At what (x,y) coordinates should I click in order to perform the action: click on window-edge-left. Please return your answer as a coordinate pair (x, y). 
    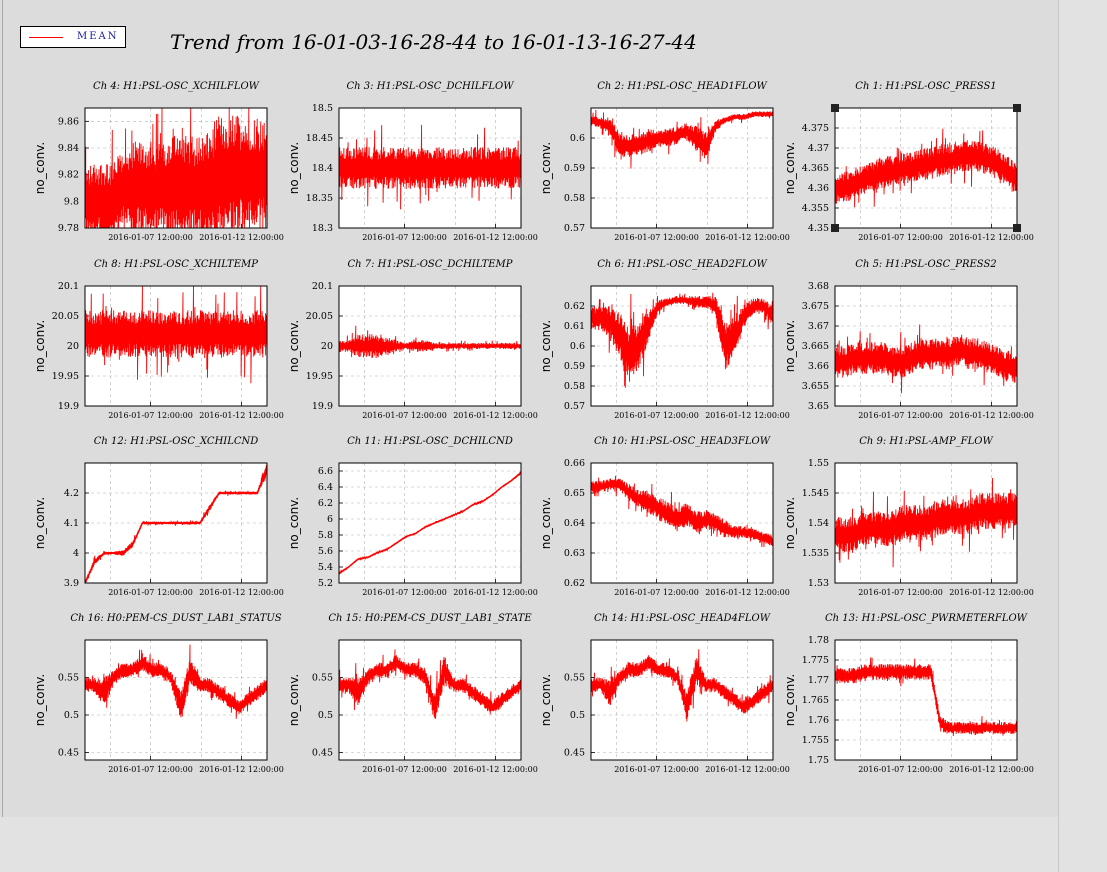
    Looking at the image, I should click on (2, 408).